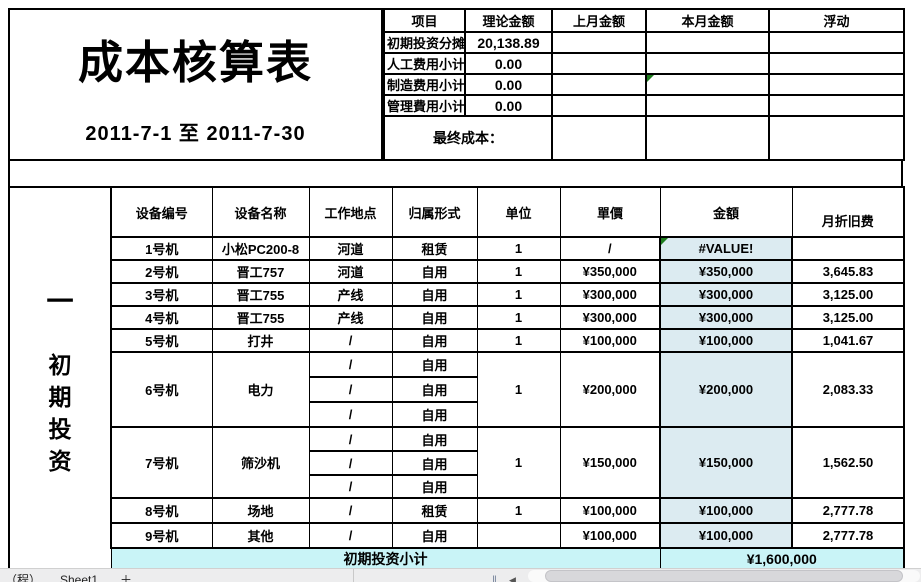 The image size is (921, 582). I want to click on cell-device-id: 5号机, so click(161, 340).